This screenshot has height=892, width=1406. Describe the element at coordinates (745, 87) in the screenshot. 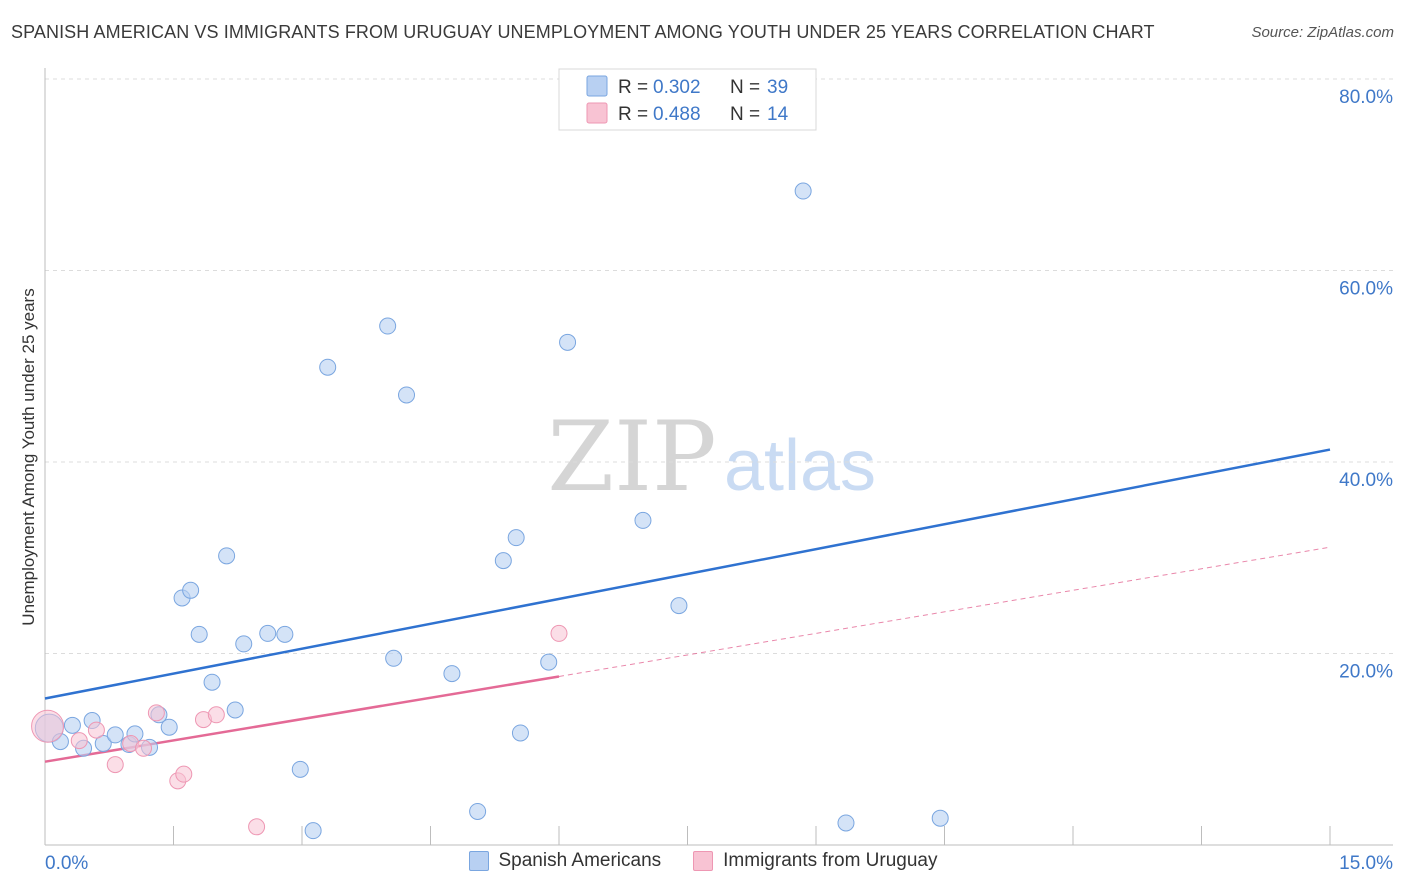

I see `legend-n-label-1: N =` at that location.